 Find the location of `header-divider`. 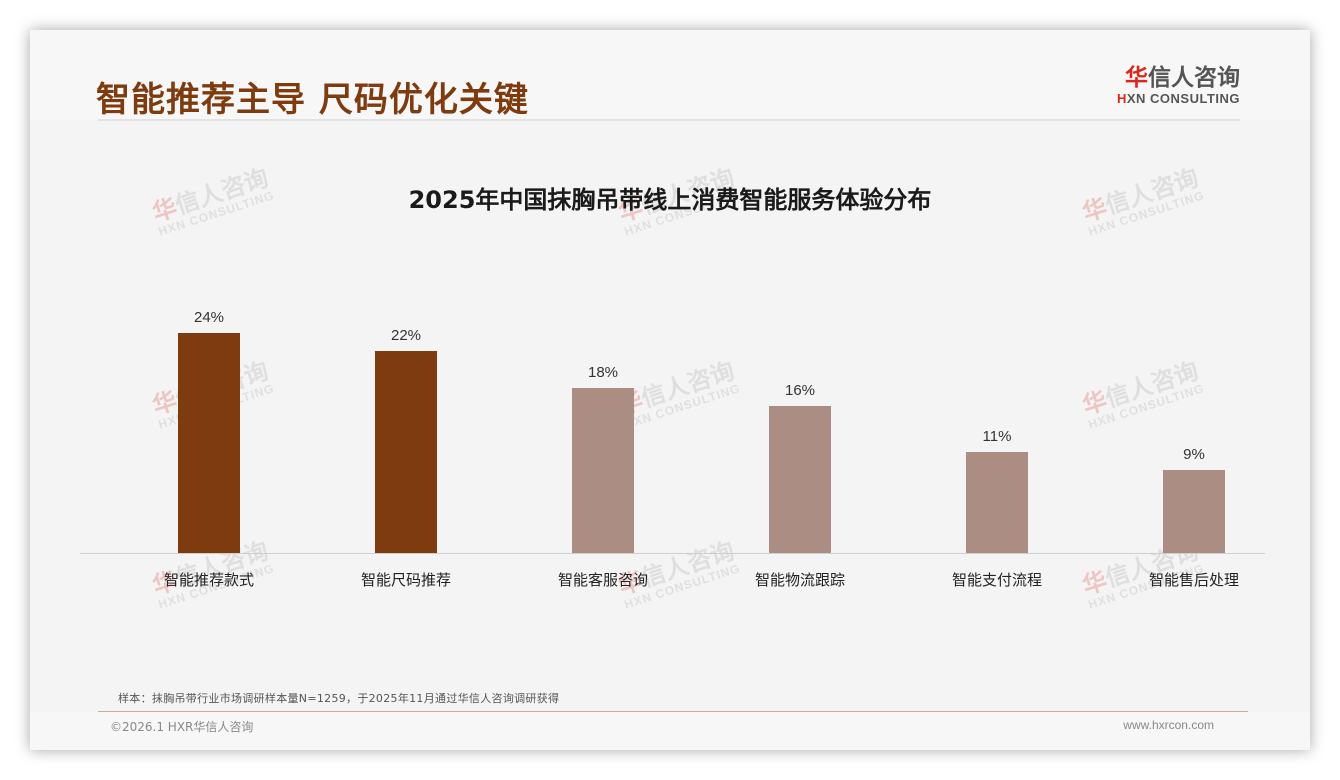

header-divider is located at coordinates (669, 120).